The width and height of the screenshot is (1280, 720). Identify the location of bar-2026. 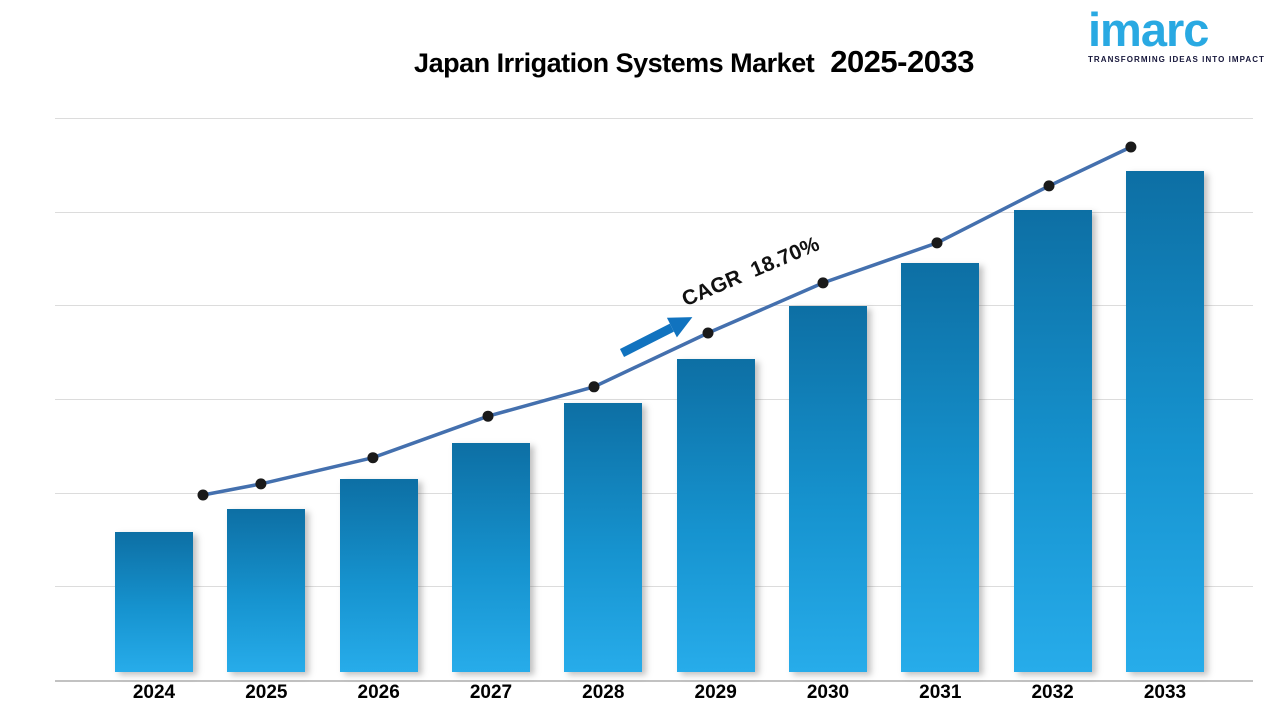
(378, 575).